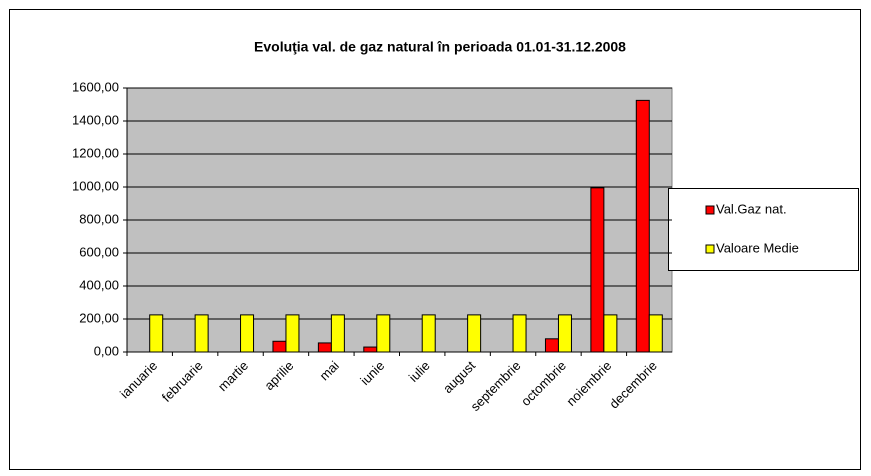 The width and height of the screenshot is (871, 476). Describe the element at coordinates (106, 350) in the screenshot. I see `y-tick-label: 0,00` at that location.